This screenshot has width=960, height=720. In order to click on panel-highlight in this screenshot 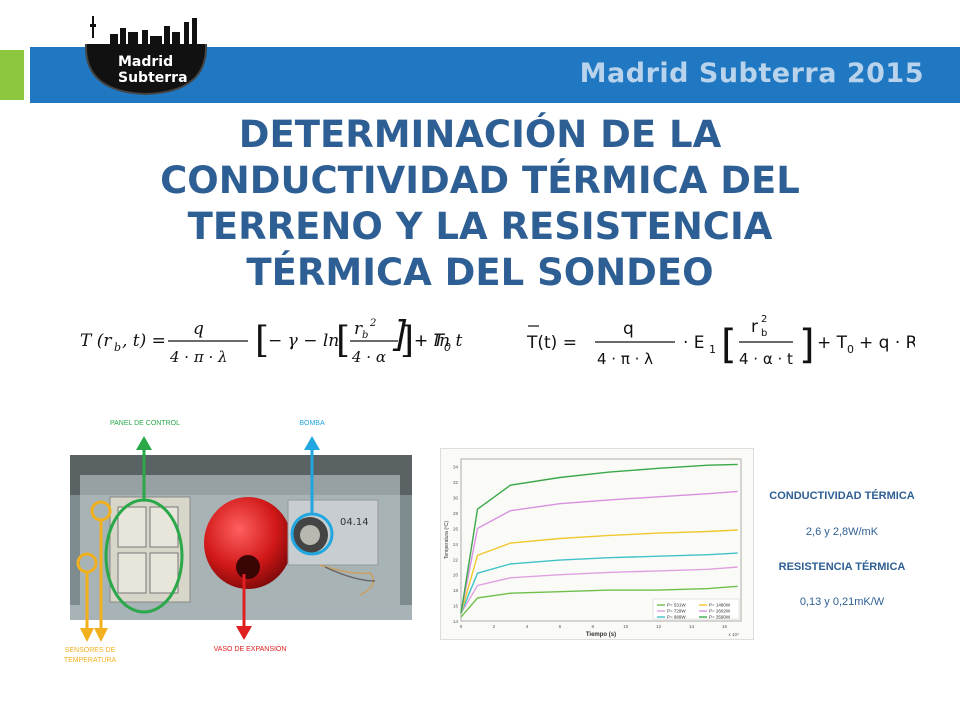, I will do `click(144, 556)`.